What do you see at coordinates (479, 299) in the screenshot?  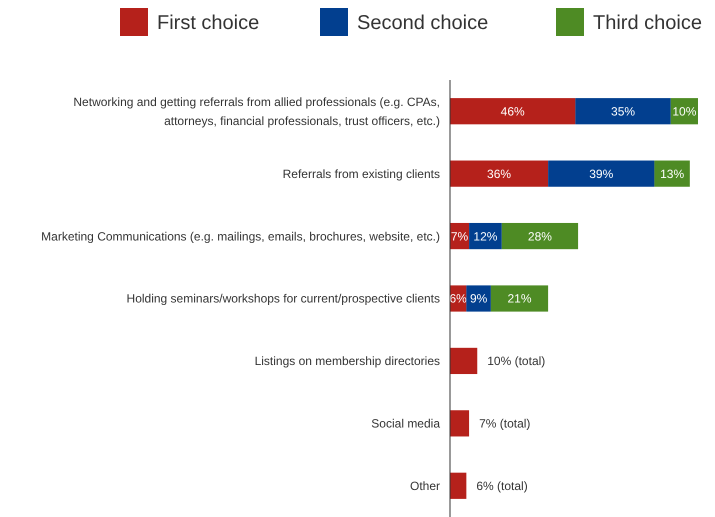 I see `data-label: 9%` at bounding box center [479, 299].